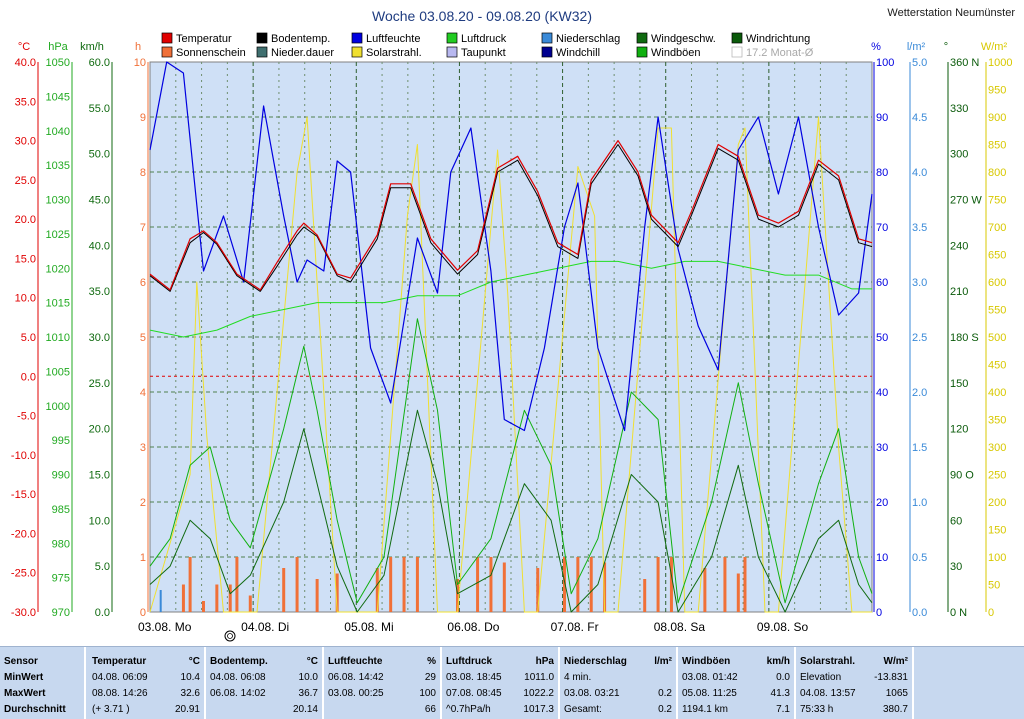  I want to click on tick-label-press: 1040, so click(58, 132).